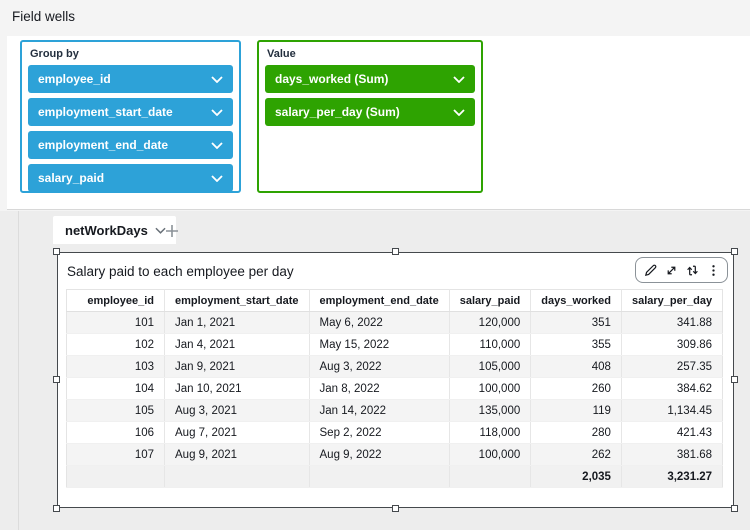  I want to click on group-by-label: Group by, so click(54, 54).